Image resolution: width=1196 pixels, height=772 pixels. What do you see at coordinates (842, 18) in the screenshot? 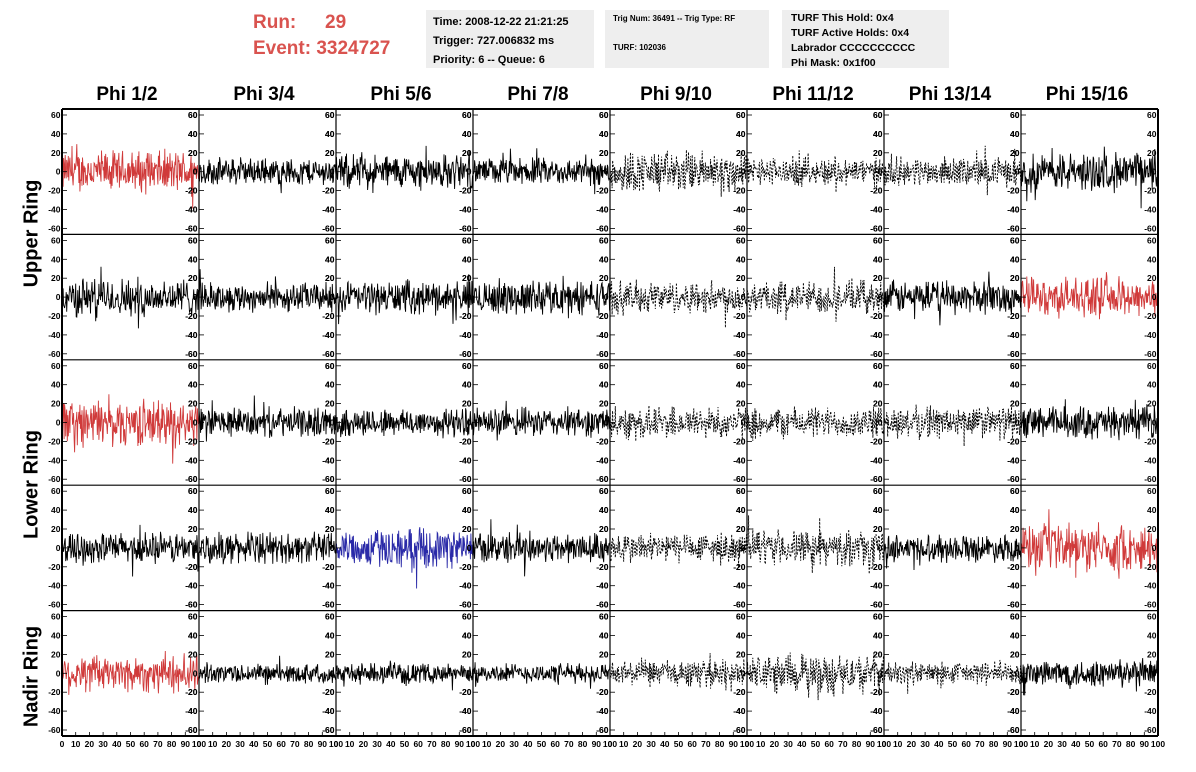
I see `turf-hold-text: TURF This Hold: 0x4` at bounding box center [842, 18].